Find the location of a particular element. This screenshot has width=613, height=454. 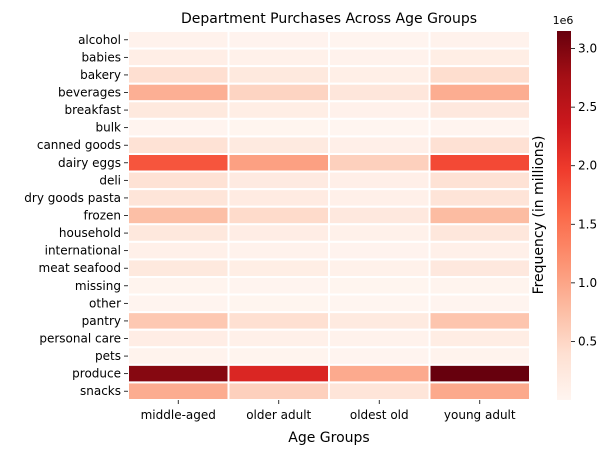

heatmap-cell-canned-goods-young-adult is located at coordinates (479, 145).